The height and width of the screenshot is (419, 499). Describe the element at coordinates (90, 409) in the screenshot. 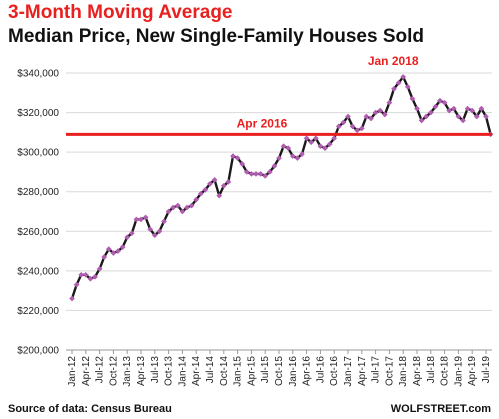

I see `source-note: Source of data: Census Bureau` at that location.